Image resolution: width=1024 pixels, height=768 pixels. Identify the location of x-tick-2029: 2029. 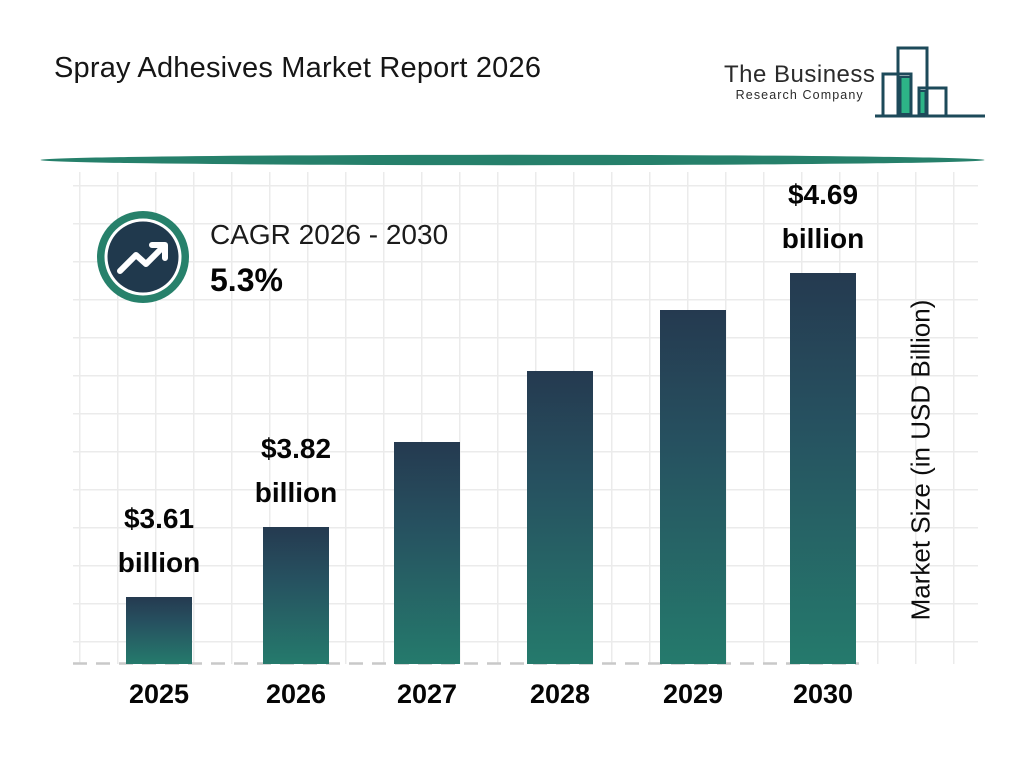
(693, 694).